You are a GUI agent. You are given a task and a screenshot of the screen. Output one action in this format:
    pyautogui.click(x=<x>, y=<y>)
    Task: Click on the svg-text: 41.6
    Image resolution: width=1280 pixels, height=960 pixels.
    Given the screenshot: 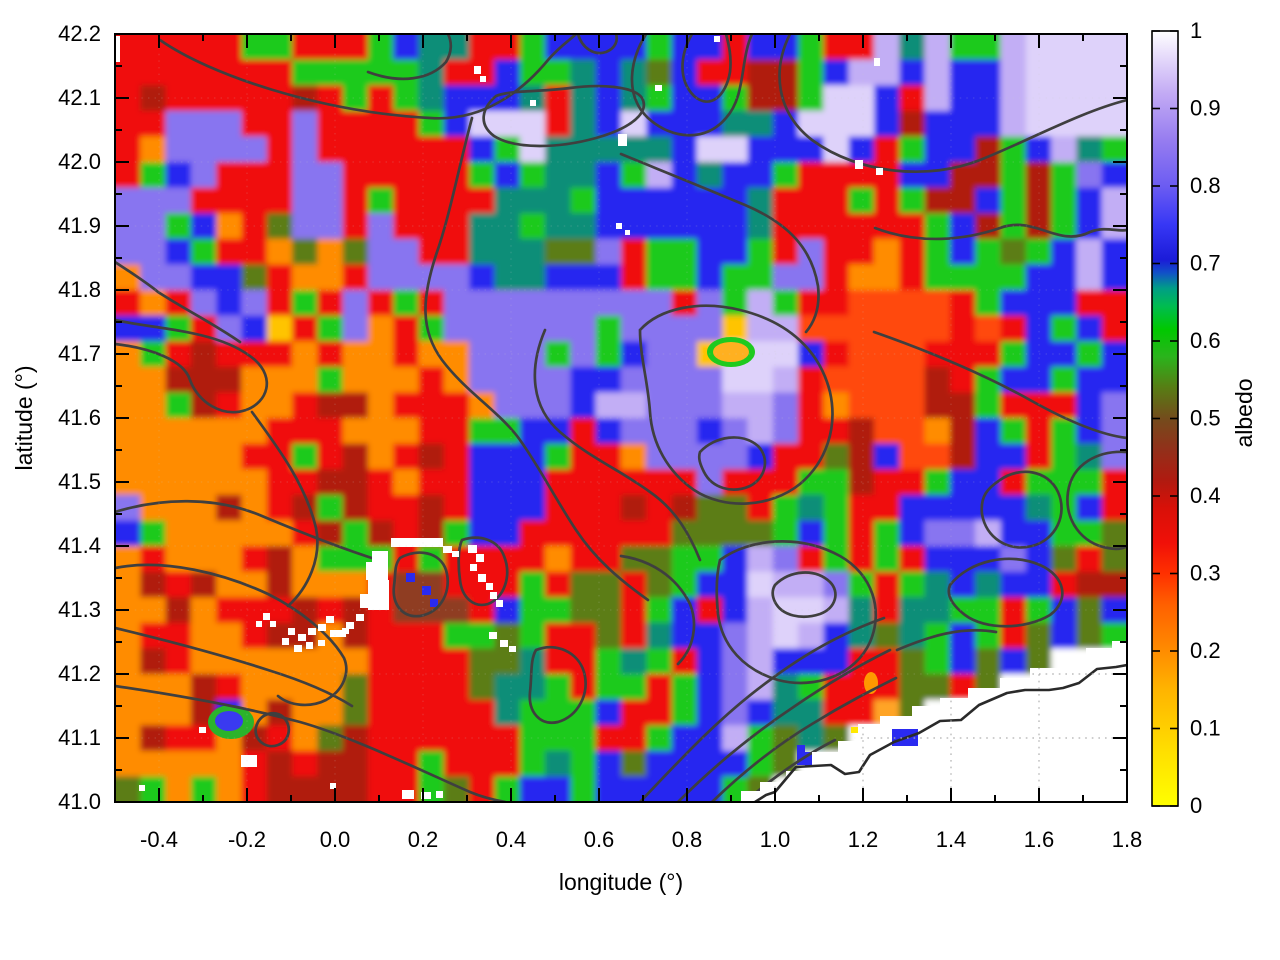 What is the action you would take?
    pyautogui.click(x=79, y=417)
    